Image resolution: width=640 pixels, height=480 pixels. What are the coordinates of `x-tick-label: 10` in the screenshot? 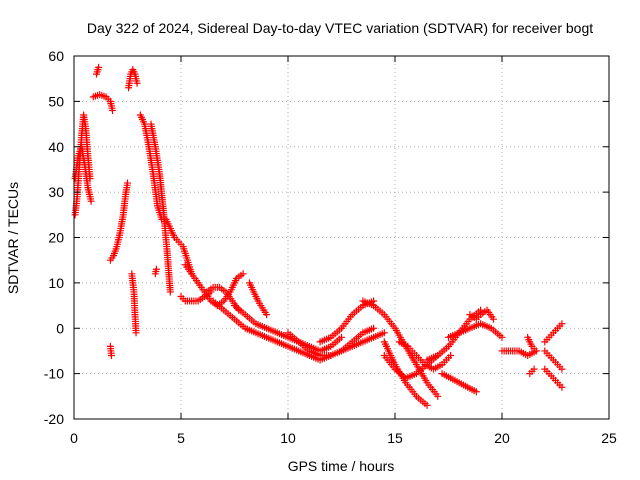 It's located at (288, 438).